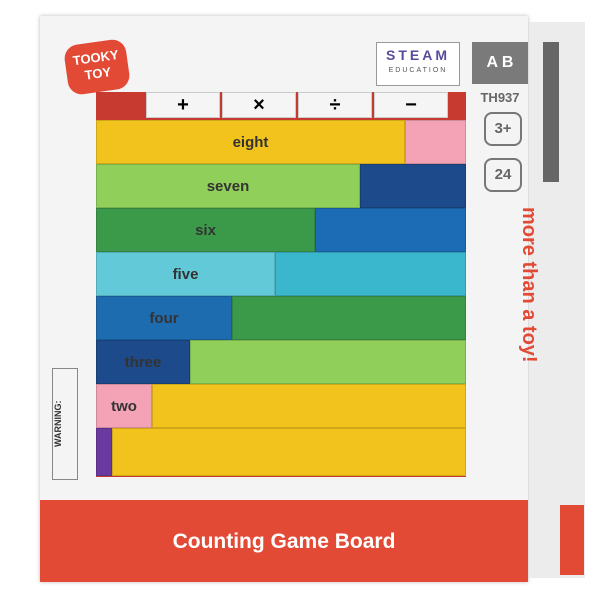 The width and height of the screenshot is (600, 600). What do you see at coordinates (503, 129) in the screenshot?
I see `age-badge: 3+` at bounding box center [503, 129].